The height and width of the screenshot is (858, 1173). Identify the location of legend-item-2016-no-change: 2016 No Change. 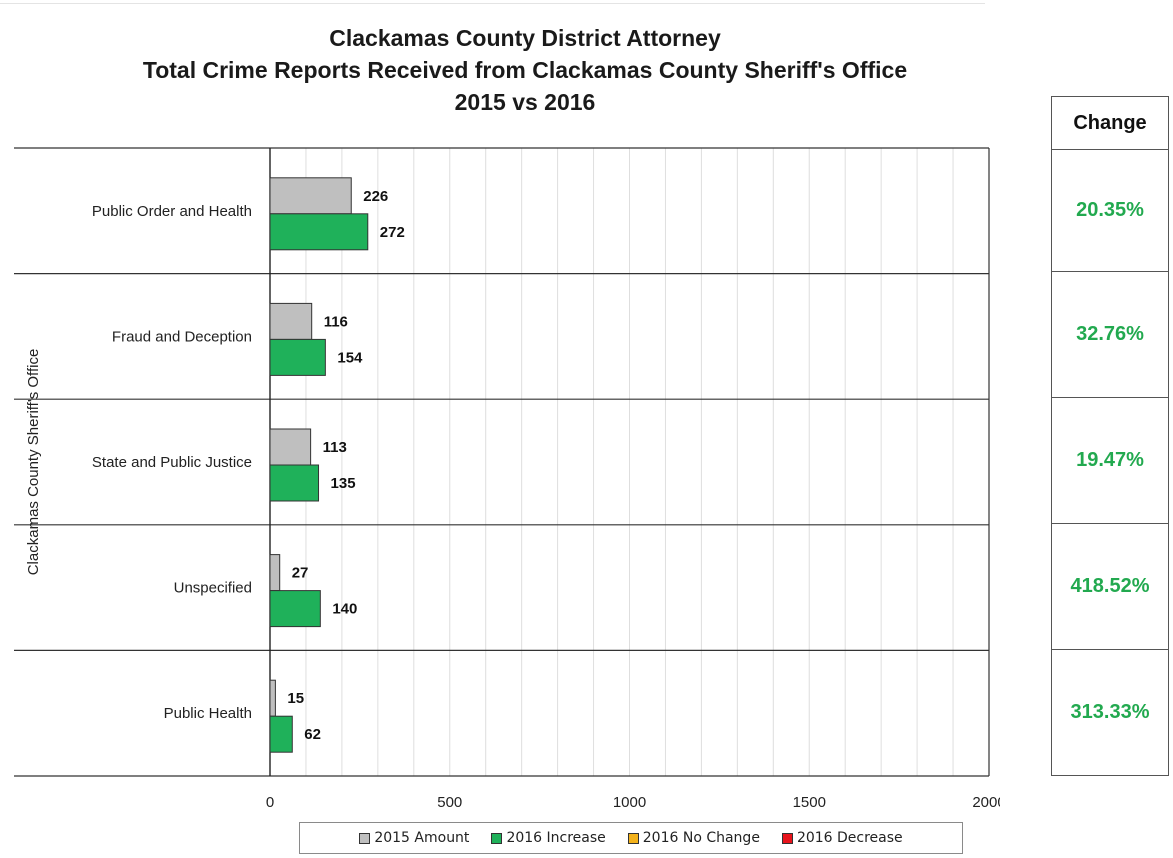
(693, 838).